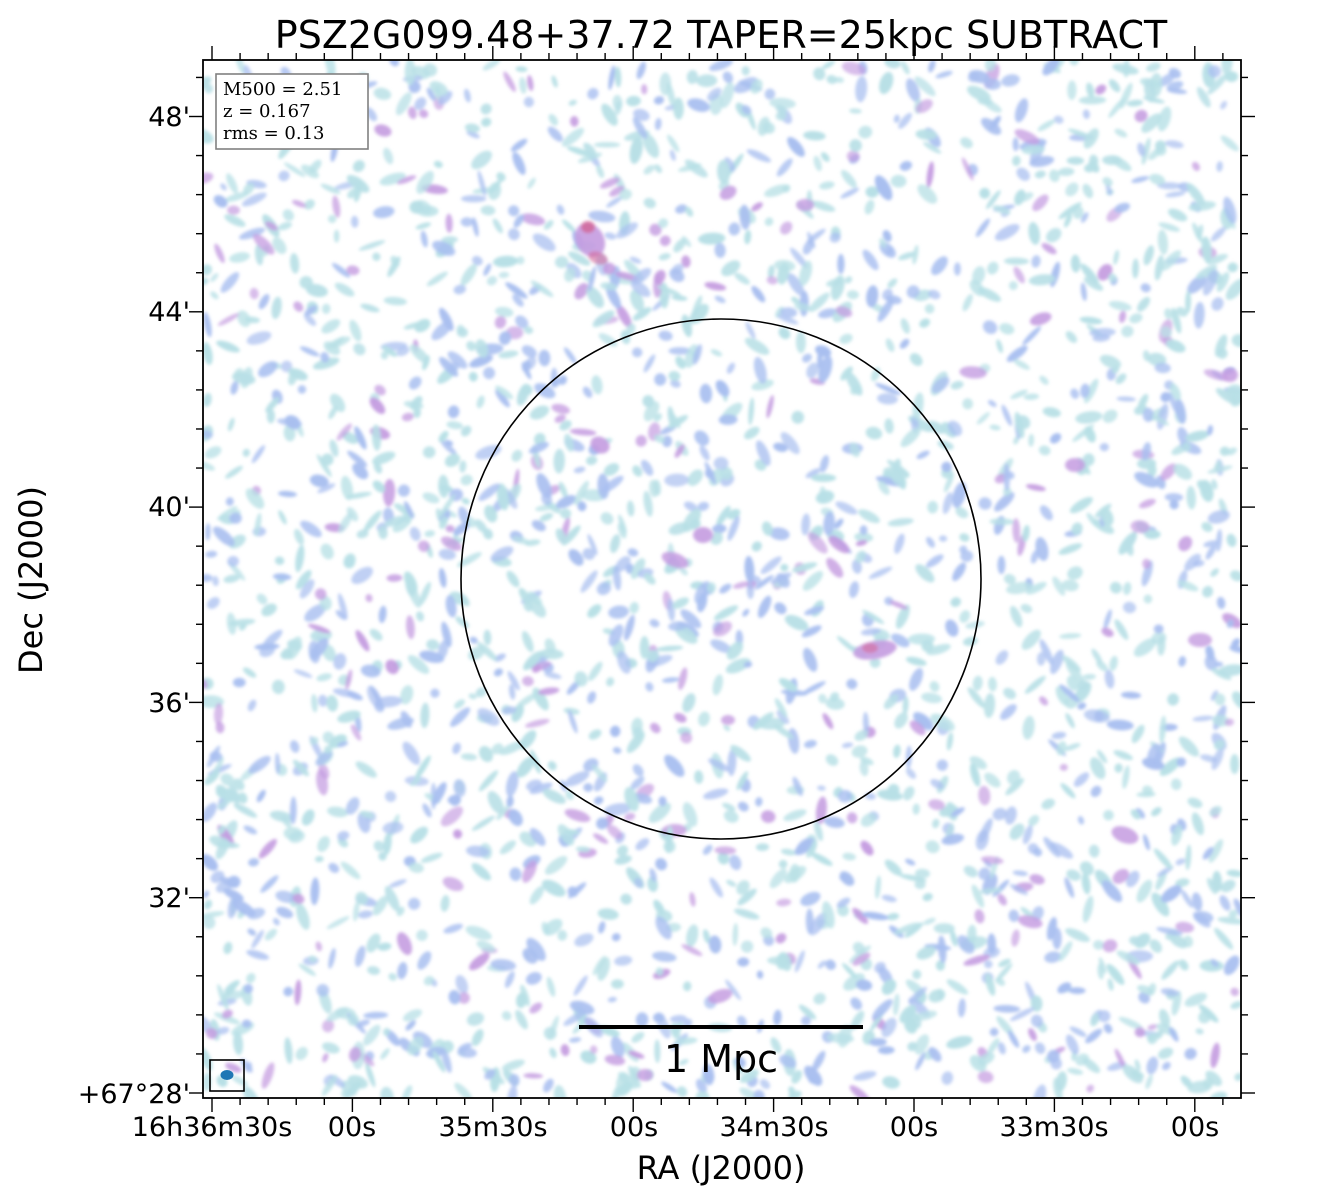  I want to click on info-box, so click(292, 111).